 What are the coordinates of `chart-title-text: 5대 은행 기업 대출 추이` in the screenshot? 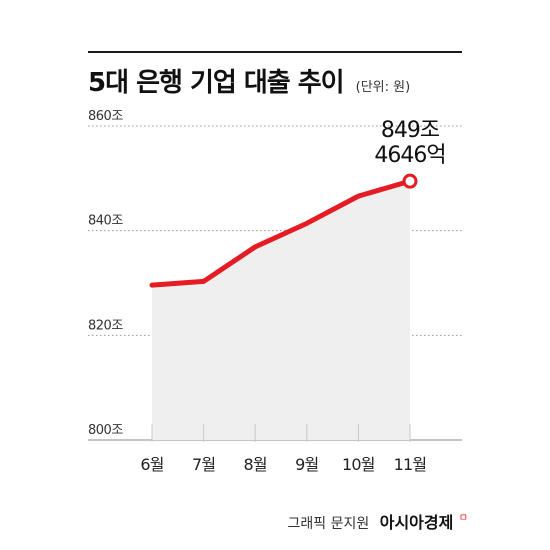 It's located at (216, 83).